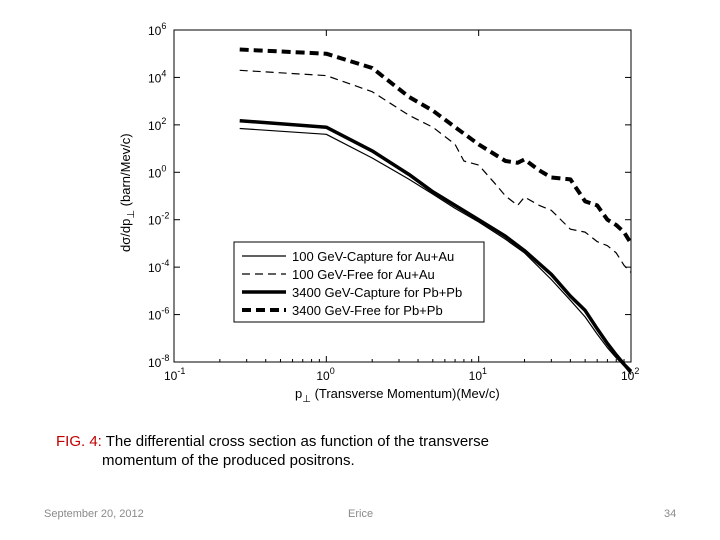 The width and height of the screenshot is (720, 540). Describe the element at coordinates (228, 460) in the screenshot. I see `caption-text-line2: momentum of the produced positrons.` at that location.